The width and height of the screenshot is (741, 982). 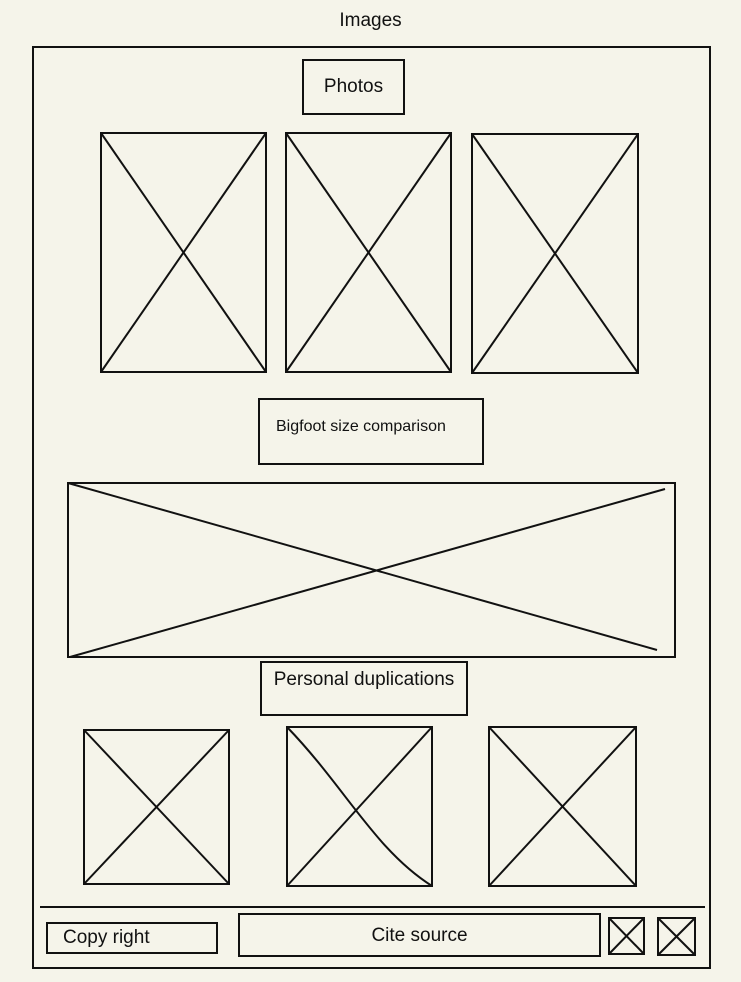 What do you see at coordinates (353, 87) in the screenshot?
I see `photos-heading: Photos` at bounding box center [353, 87].